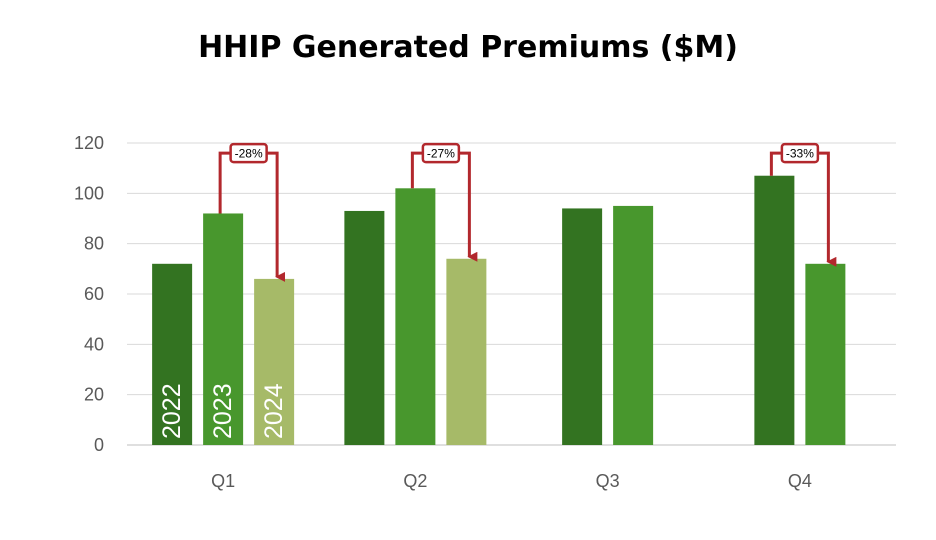  What do you see at coordinates (511, 481) in the screenshot?
I see `x-axis: Q1 Q2 Q3 Q4` at bounding box center [511, 481].